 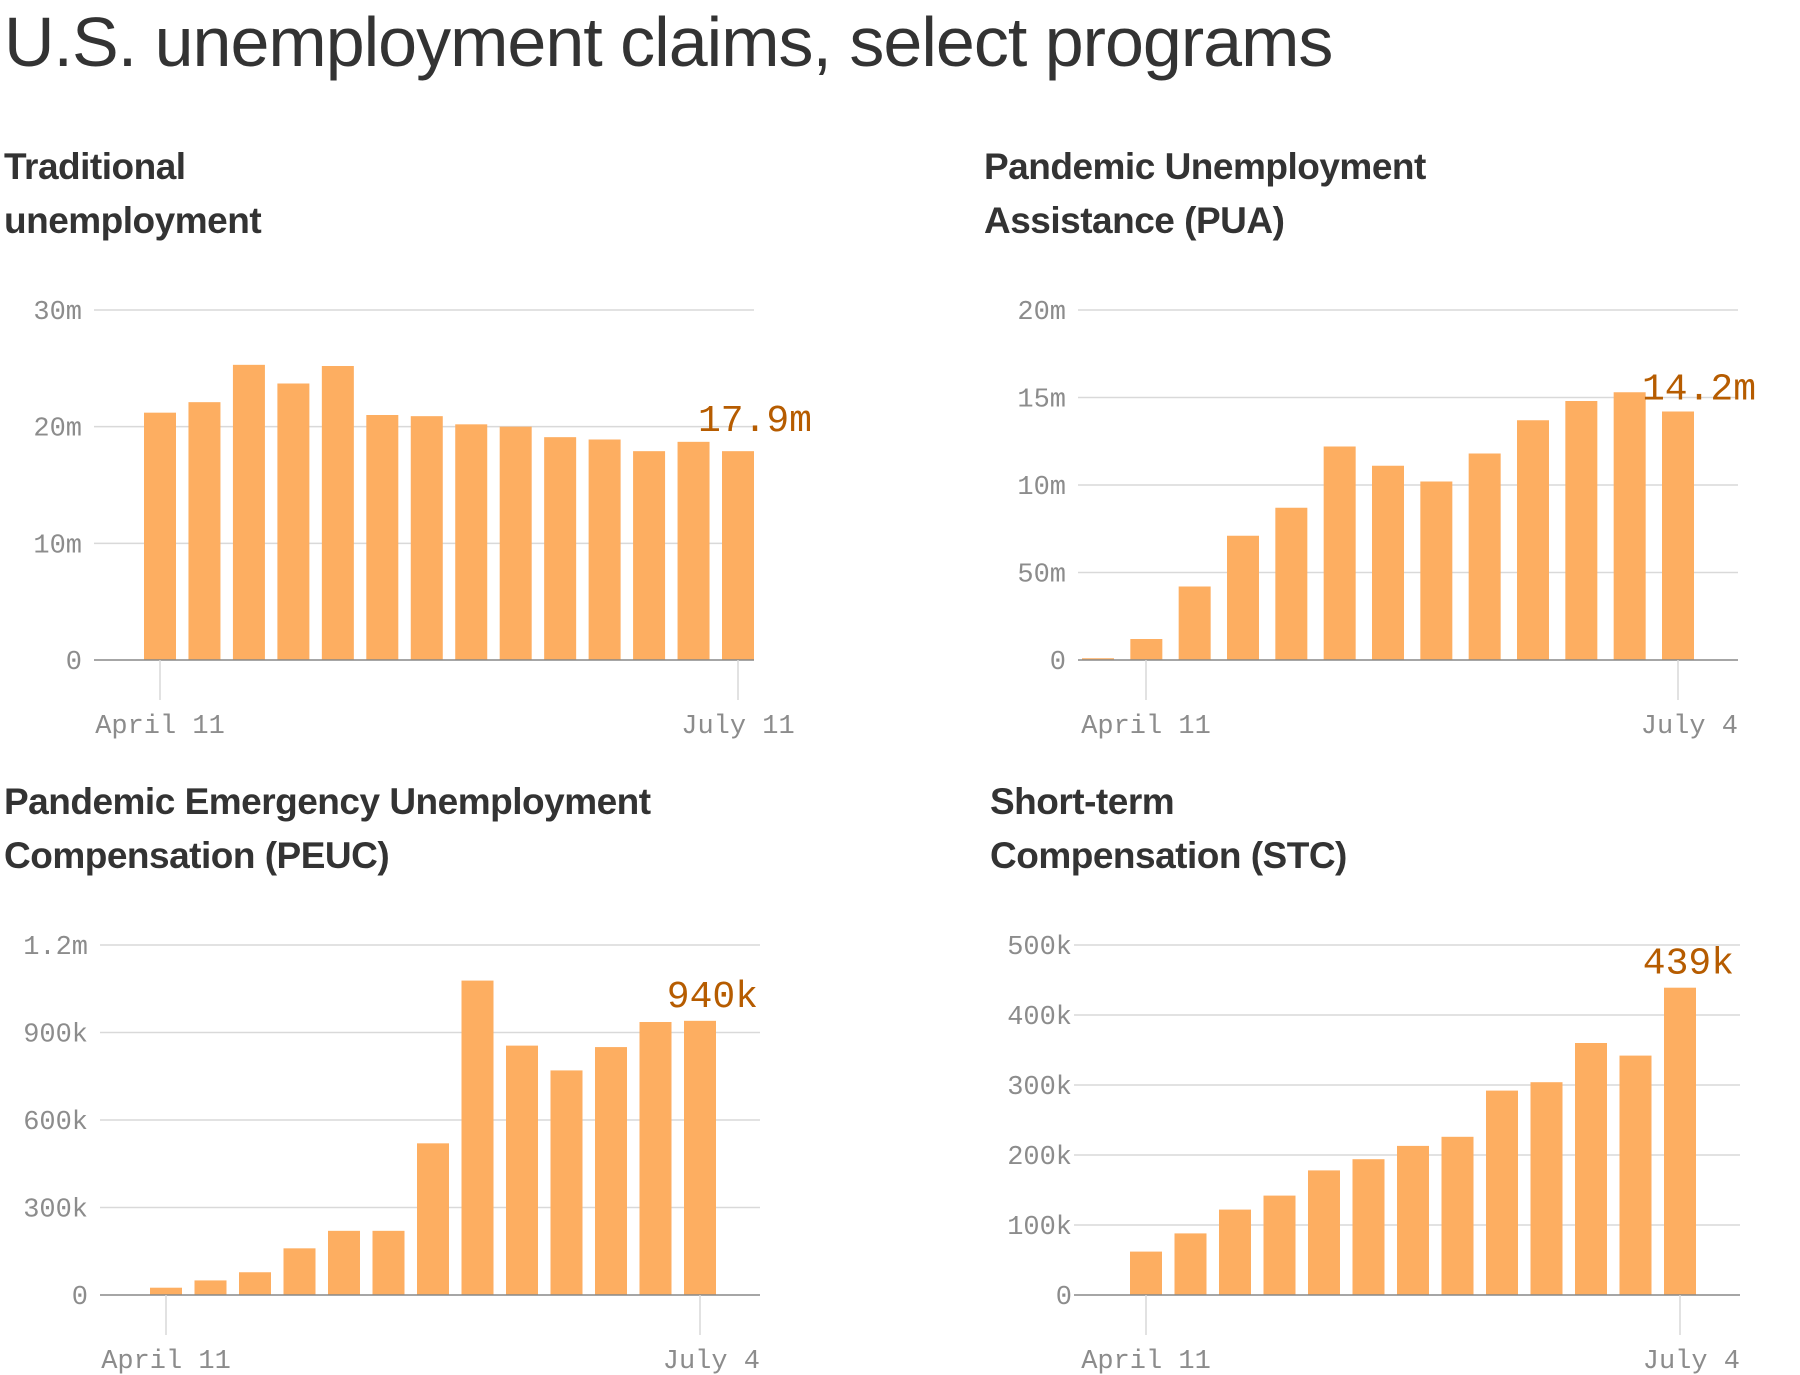 I want to click on panel-title-line: Traditional, so click(x=95, y=166).